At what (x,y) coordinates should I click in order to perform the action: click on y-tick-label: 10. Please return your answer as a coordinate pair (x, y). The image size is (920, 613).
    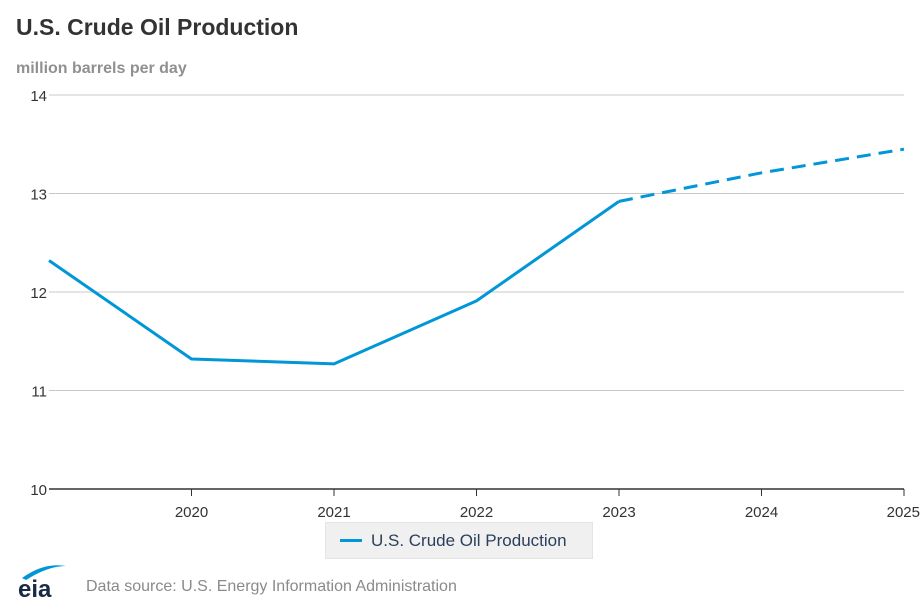
    Looking at the image, I should click on (38, 490).